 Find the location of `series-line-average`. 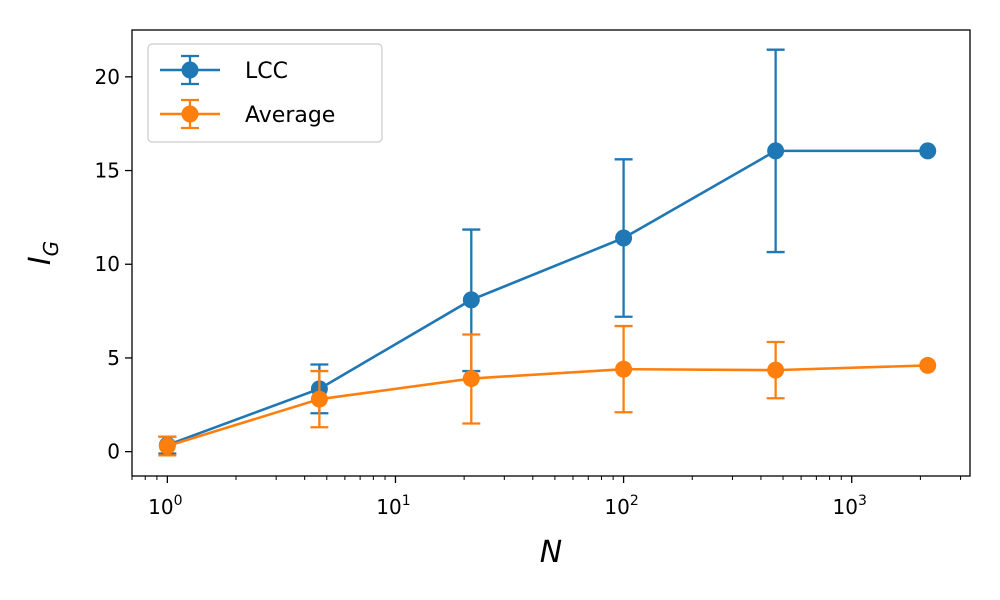

series-line-average is located at coordinates (547, 406).